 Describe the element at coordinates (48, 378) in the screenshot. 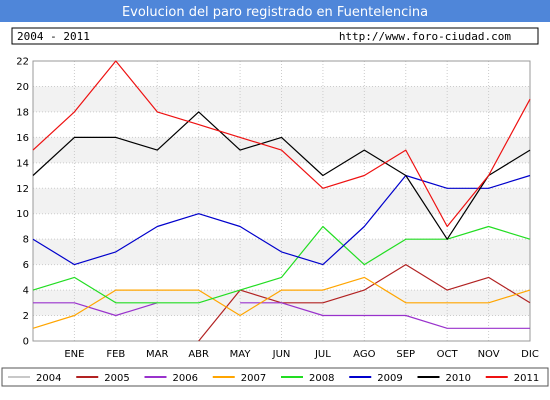

I see `legend-label-2004: 2004` at that location.